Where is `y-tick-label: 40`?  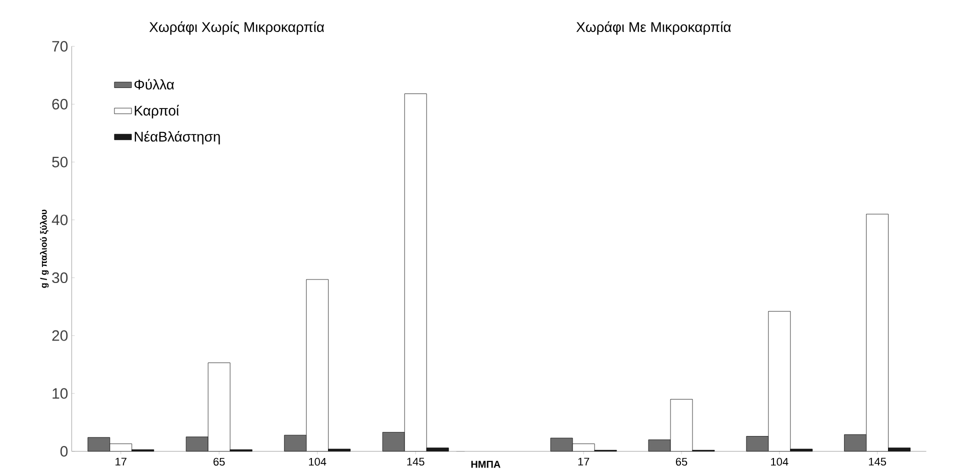
y-tick-label: 40 is located at coordinates (60, 220).